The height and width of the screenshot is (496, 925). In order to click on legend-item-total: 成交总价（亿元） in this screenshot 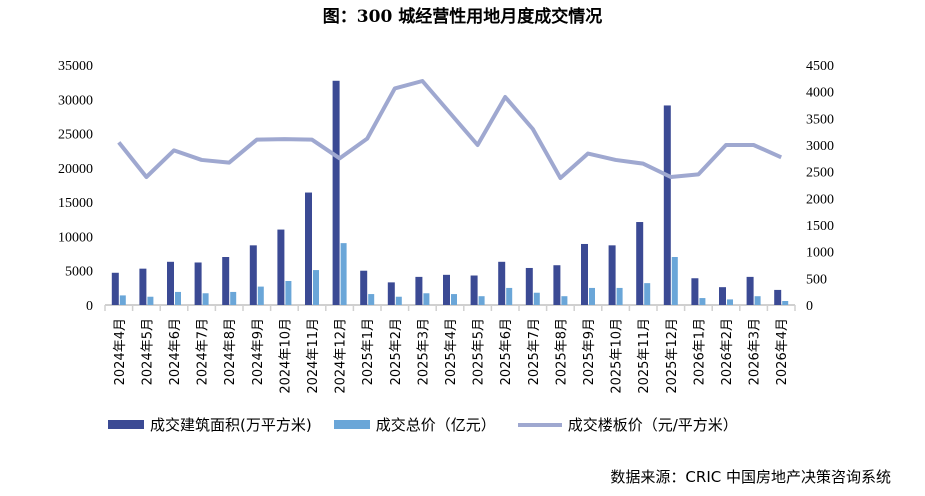, I will do `click(414, 424)`.